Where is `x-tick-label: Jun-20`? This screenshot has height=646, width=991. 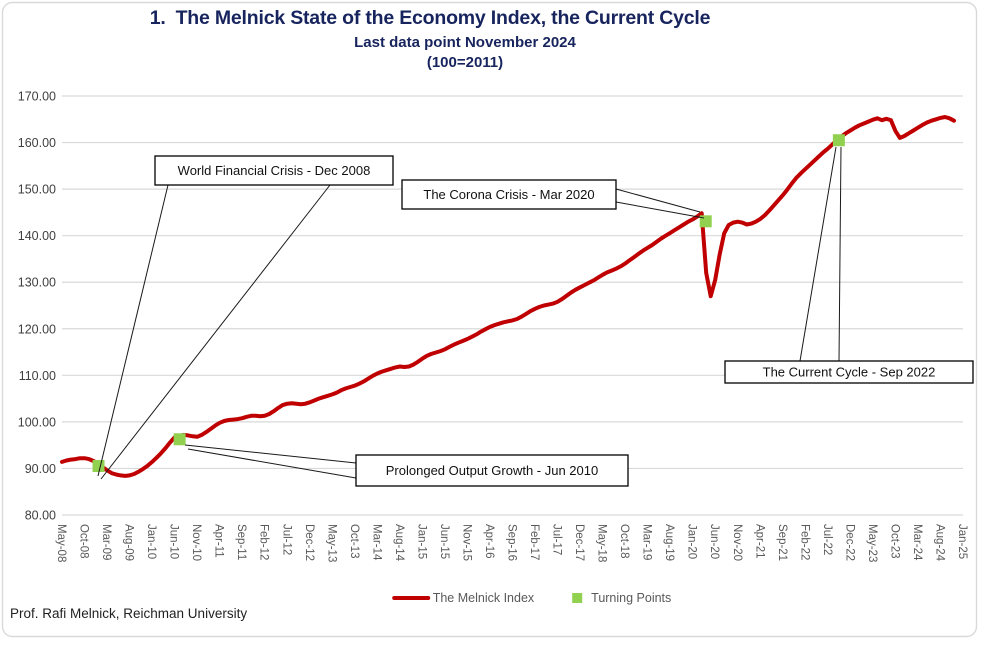
x-tick-label: Jun-20 is located at coordinates (714, 541).